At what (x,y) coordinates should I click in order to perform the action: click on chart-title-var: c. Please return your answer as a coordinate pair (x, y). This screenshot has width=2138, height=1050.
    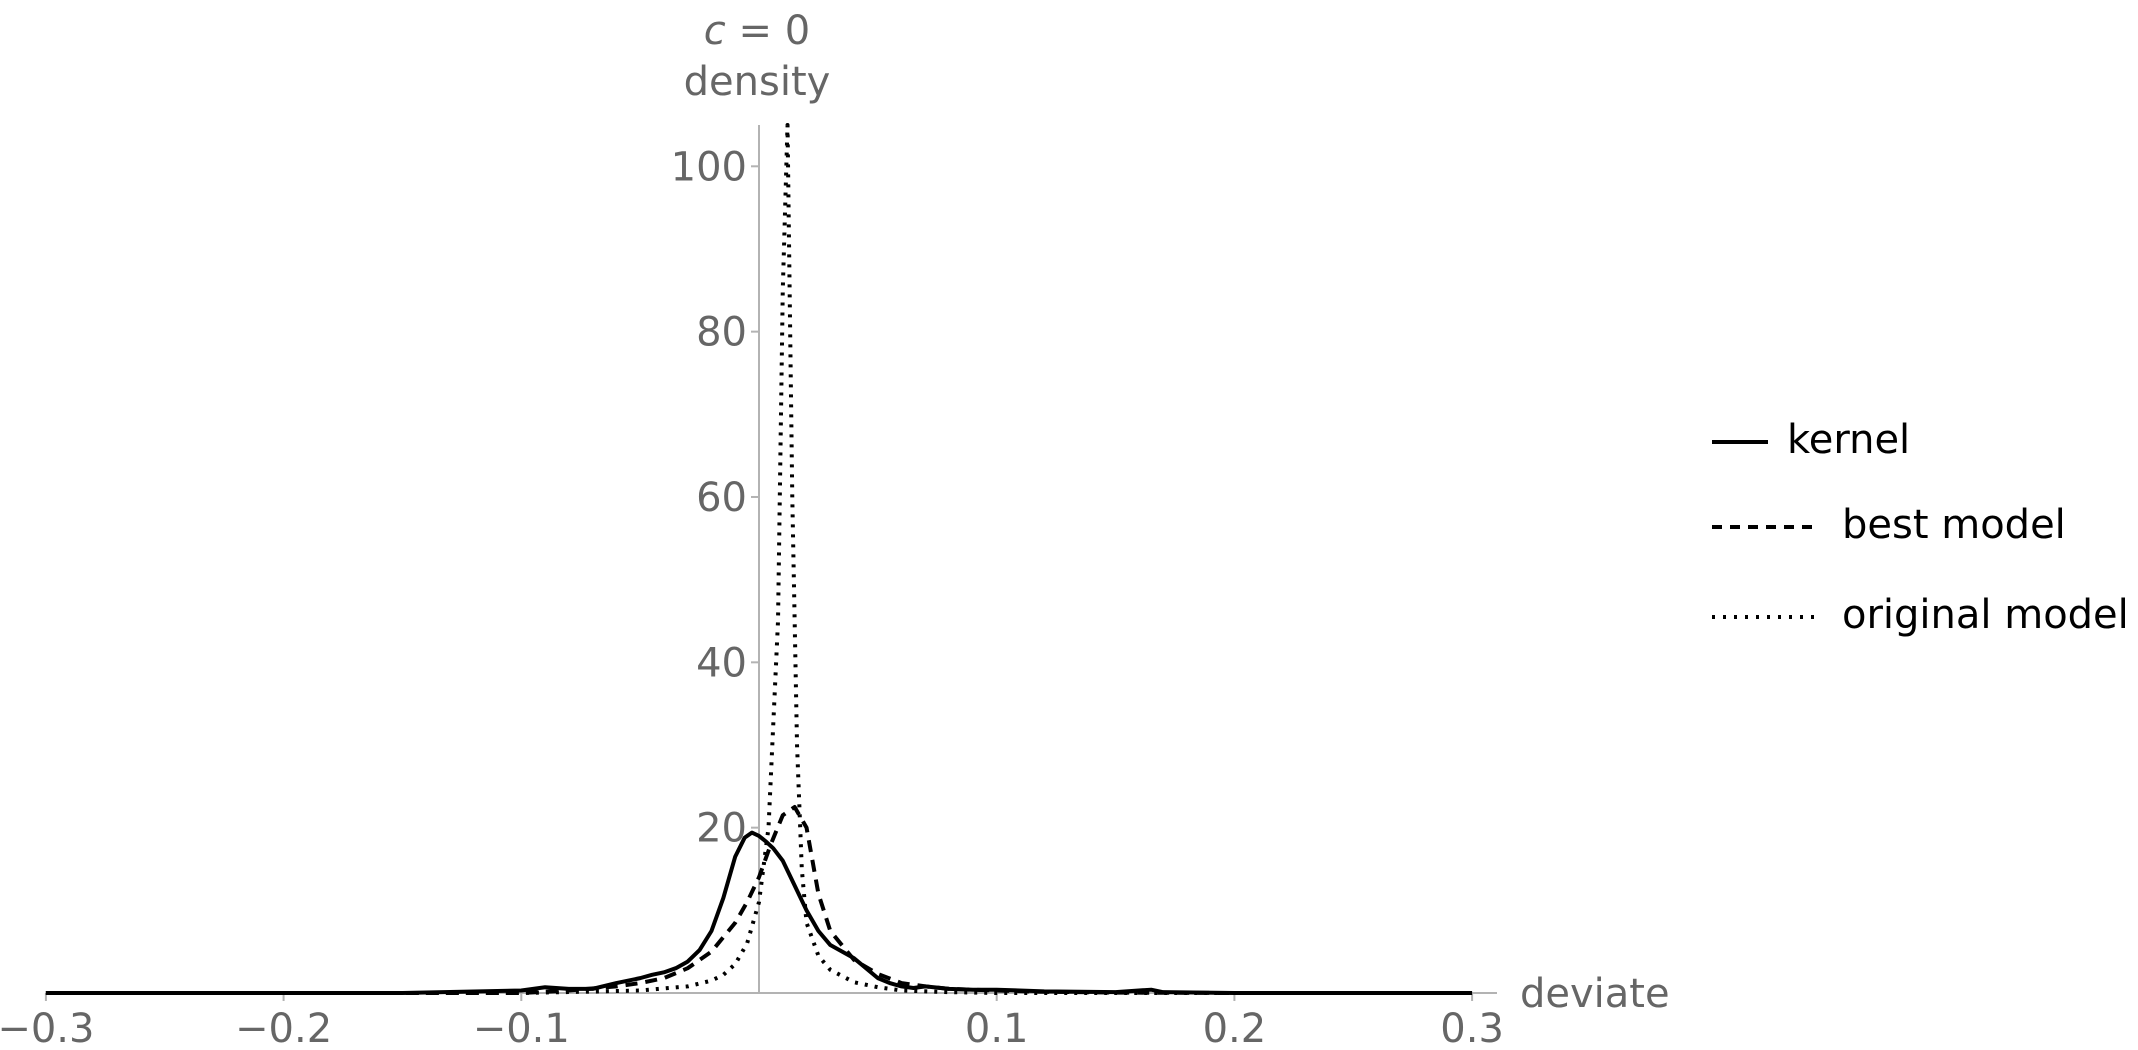
    Looking at the image, I should click on (715, 31).